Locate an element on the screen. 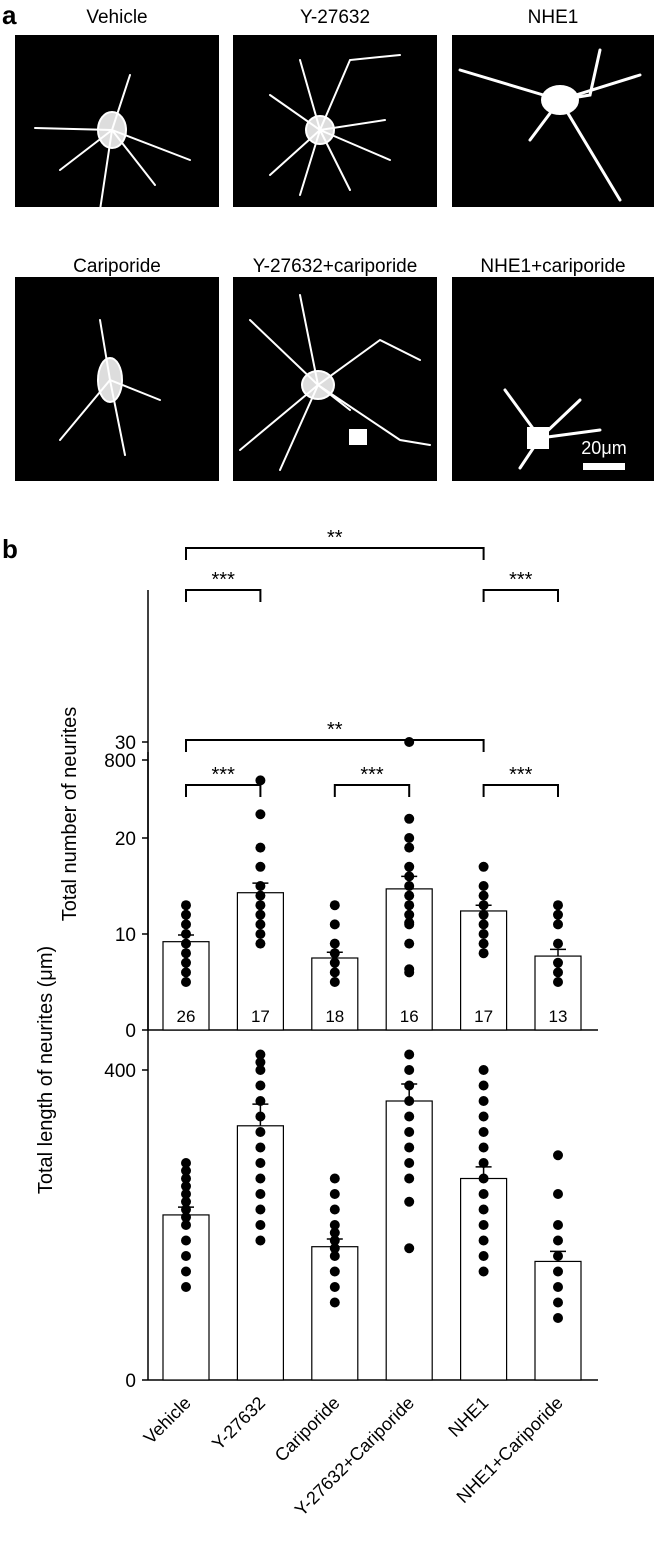 Image resolution: width=657 pixels, height=1541 pixels. panel-label: a is located at coordinates (9, 15).